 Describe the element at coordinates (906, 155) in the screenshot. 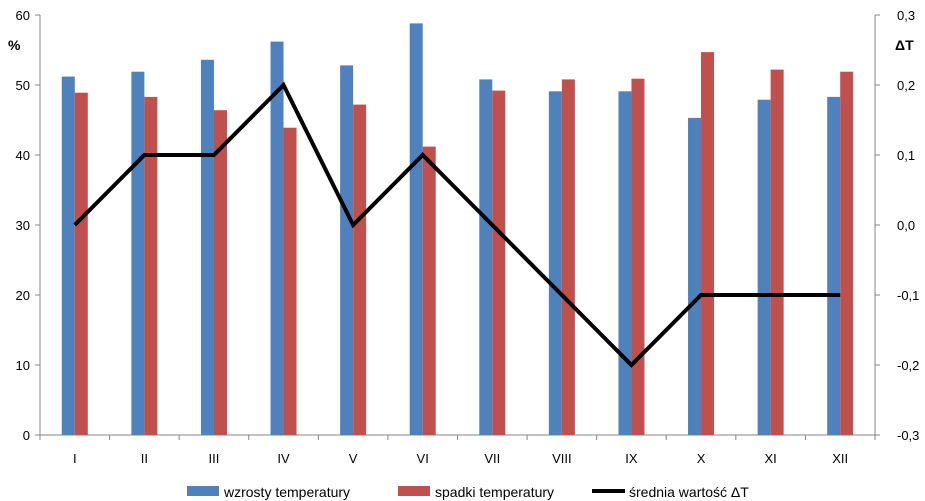

I see `right-tick-label: 0,1` at that location.